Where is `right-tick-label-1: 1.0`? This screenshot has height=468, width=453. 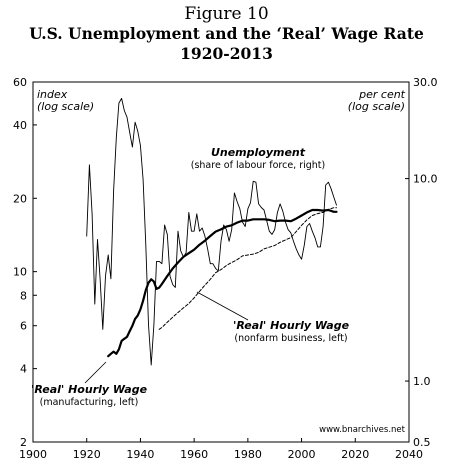 right-tick-label-1: 1.0 is located at coordinates (422, 381).